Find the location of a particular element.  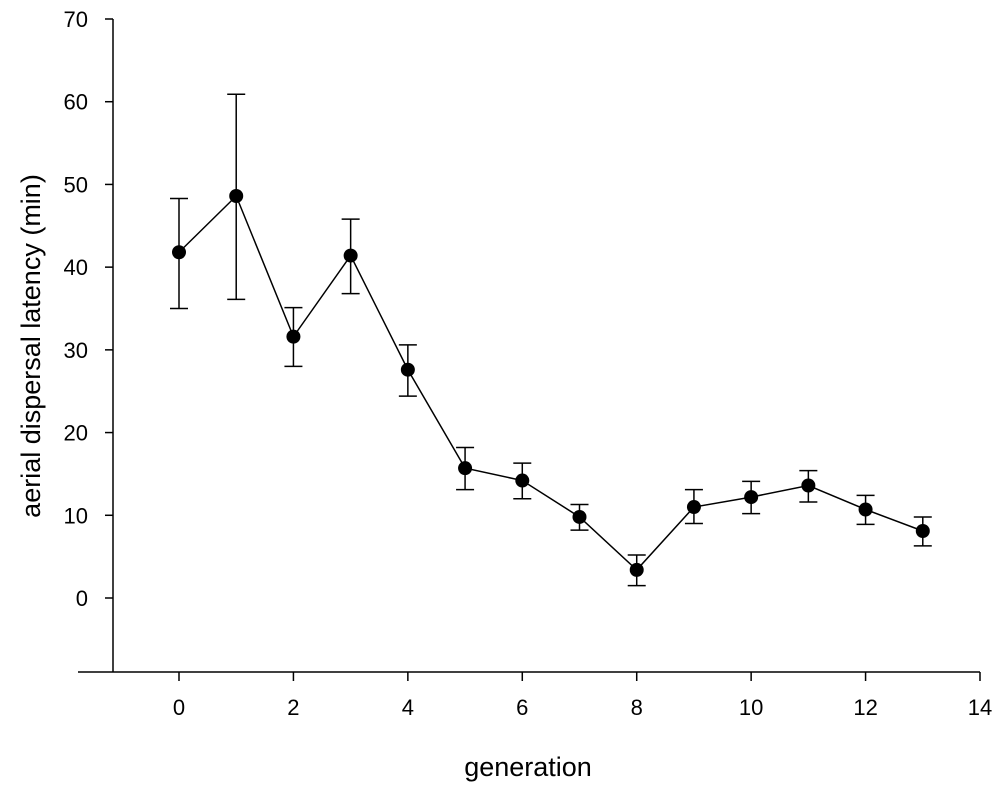

x-axis-title: generation is located at coordinates (528, 767).